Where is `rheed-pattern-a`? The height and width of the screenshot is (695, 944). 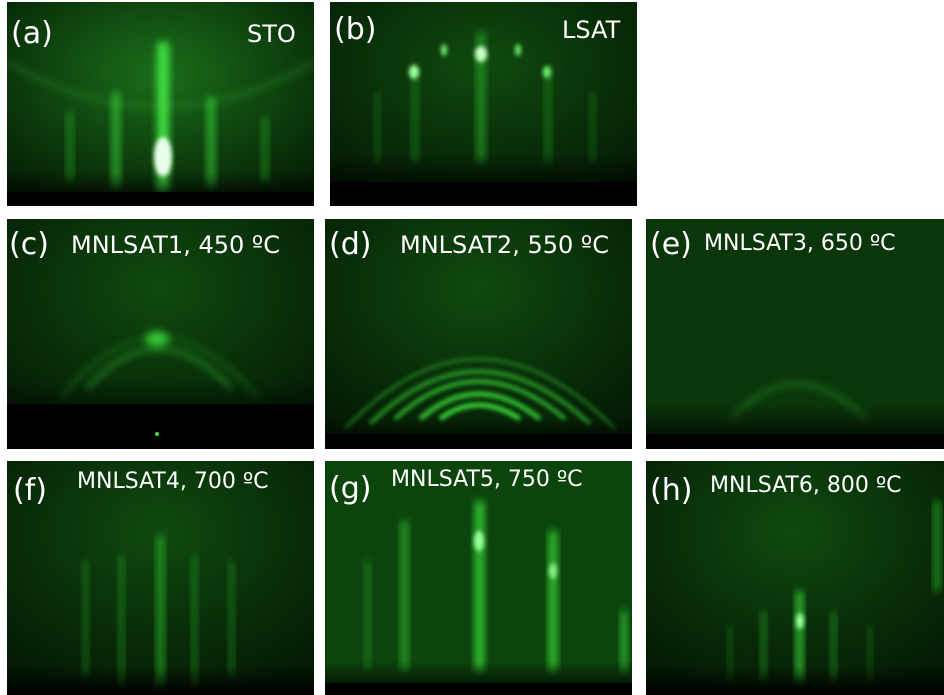 rheed-pattern-a is located at coordinates (160, 104).